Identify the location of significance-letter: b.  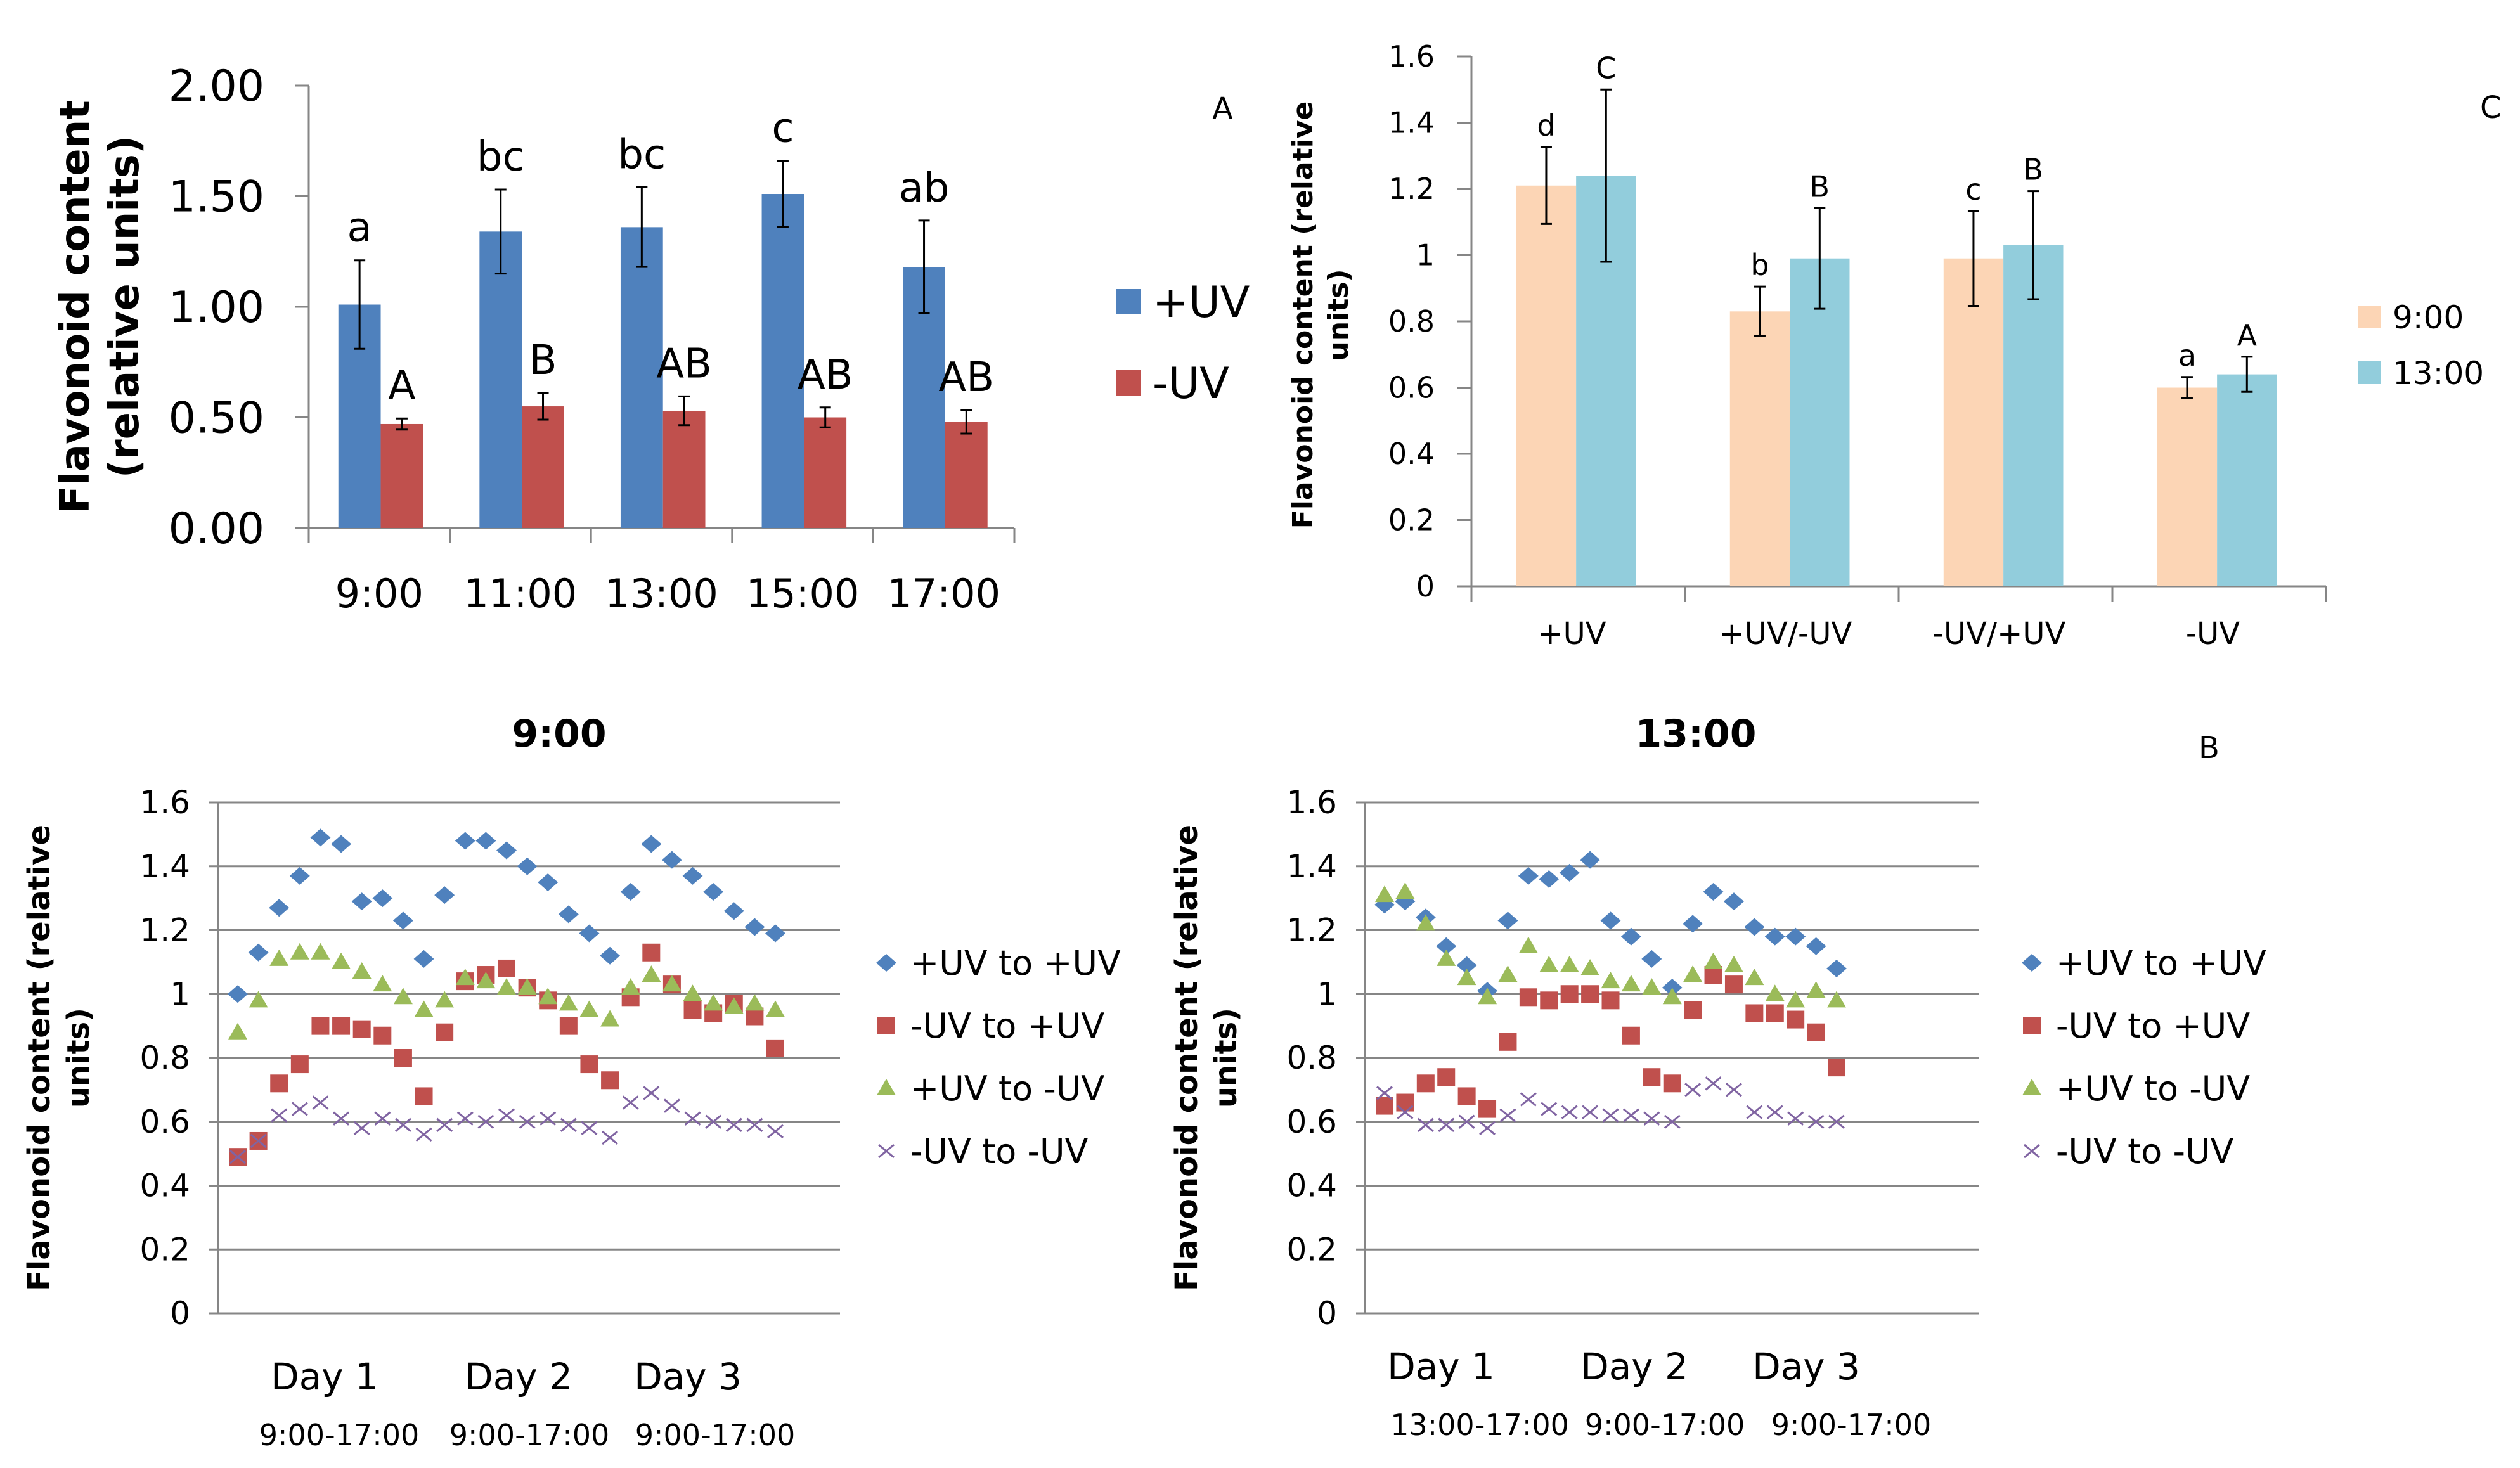
(1759, 265).